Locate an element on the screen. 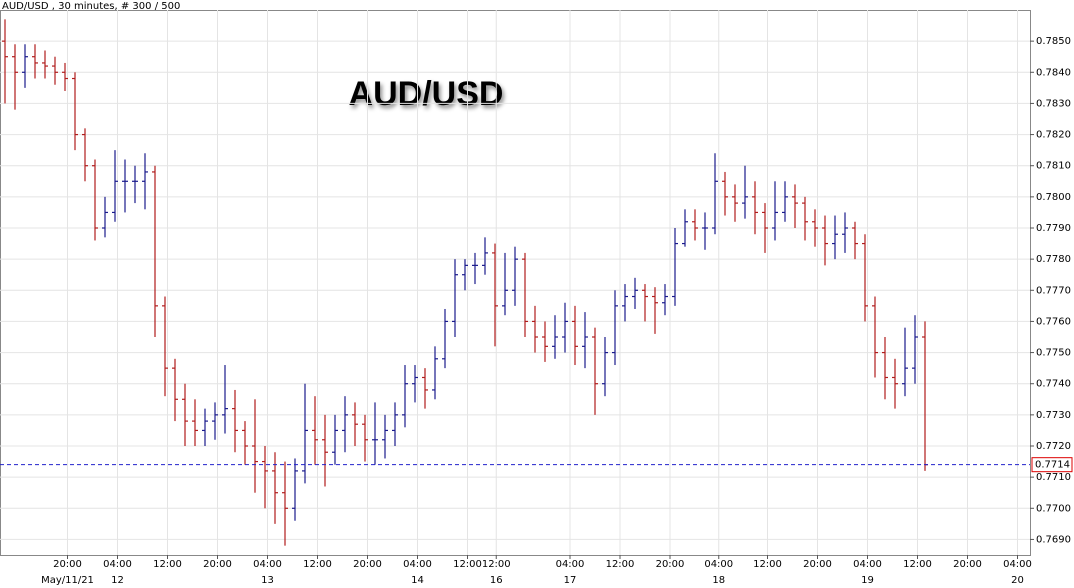 The image size is (1074, 588). y-tick-label: 0.7840 is located at coordinates (1053, 72).